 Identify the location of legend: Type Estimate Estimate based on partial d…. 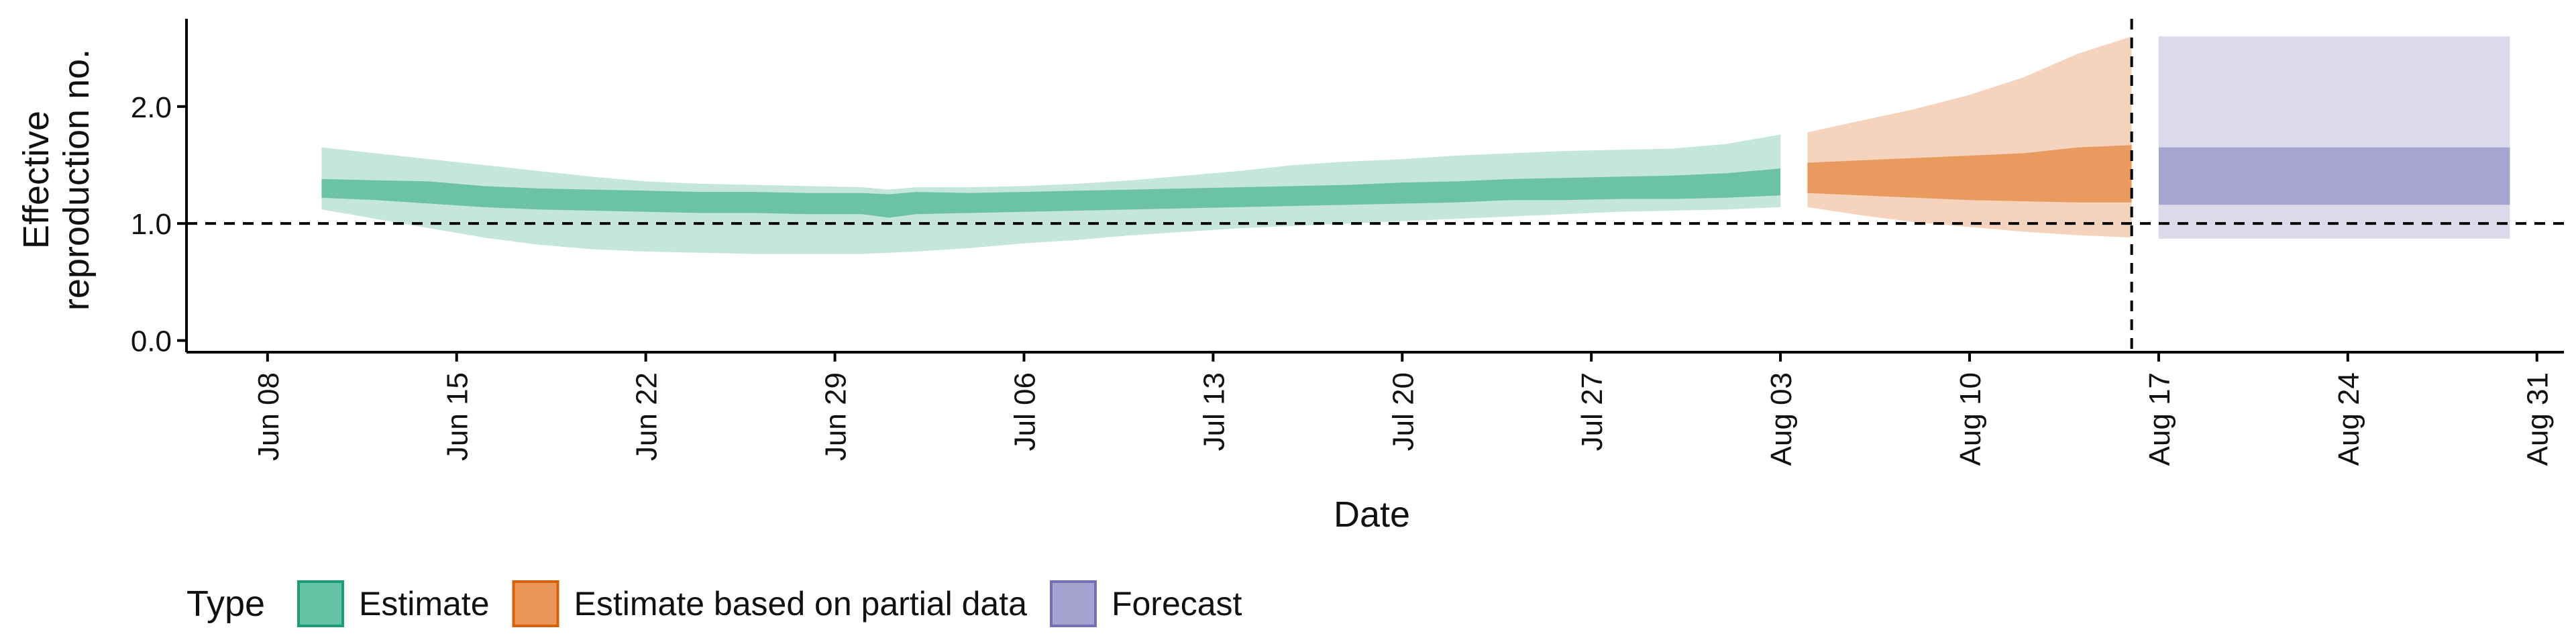
(714, 603).